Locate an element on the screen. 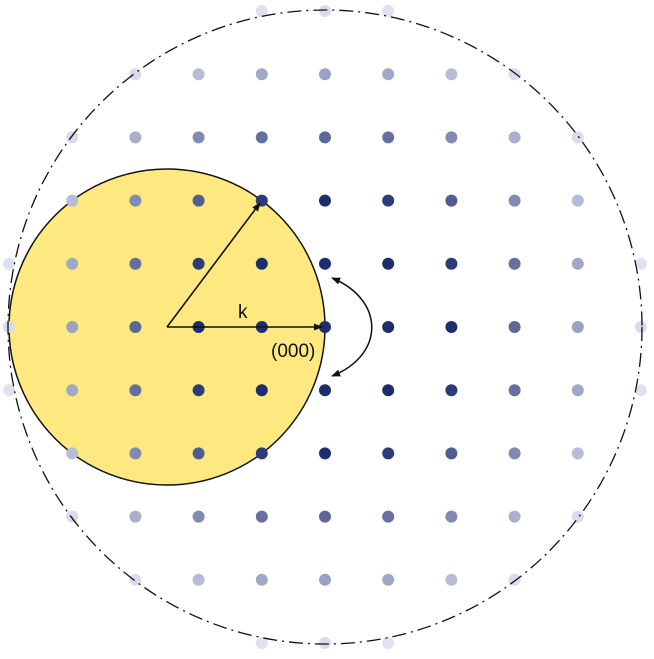  k-label: k is located at coordinates (243, 312).